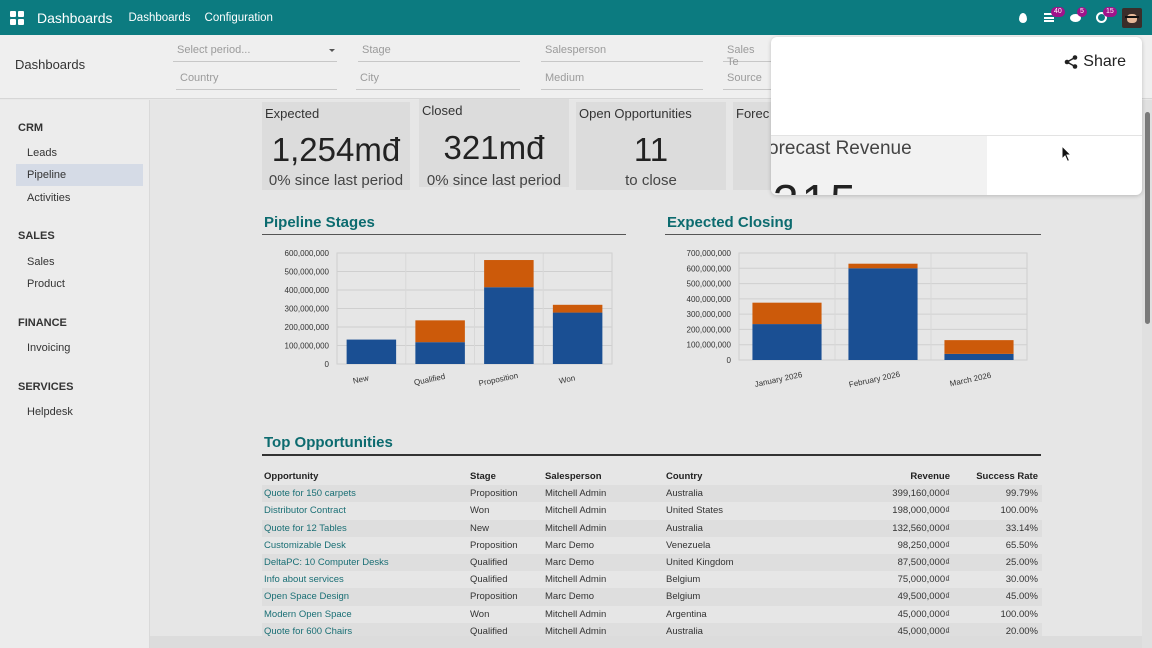  What do you see at coordinates (573, 476) in the screenshot?
I see `col-salesperson: Salesperson` at bounding box center [573, 476].